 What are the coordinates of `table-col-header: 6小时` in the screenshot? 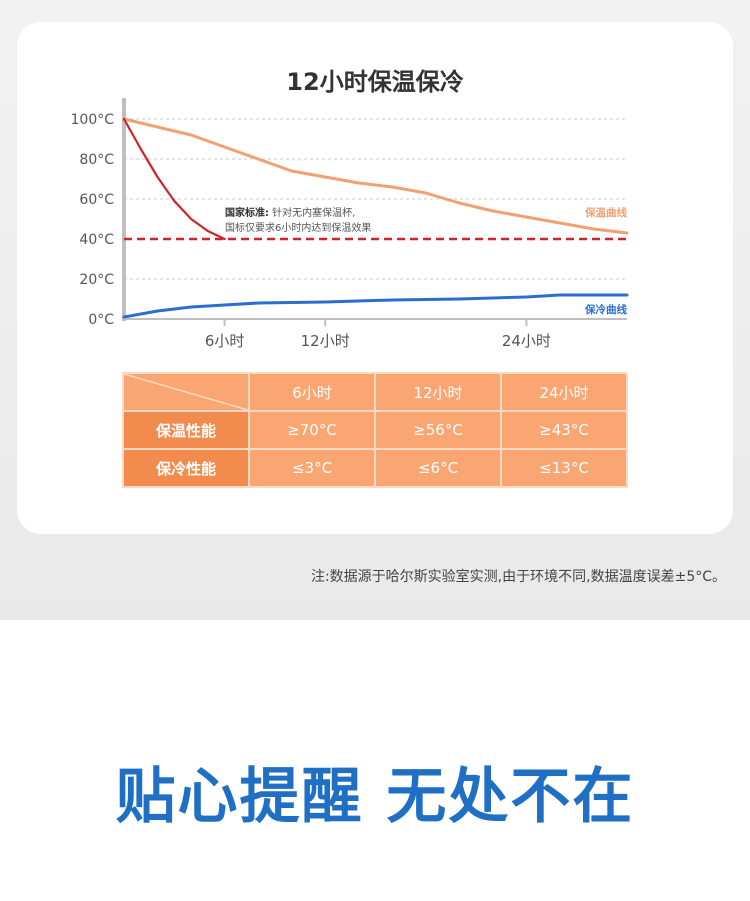 It's located at (312, 392).